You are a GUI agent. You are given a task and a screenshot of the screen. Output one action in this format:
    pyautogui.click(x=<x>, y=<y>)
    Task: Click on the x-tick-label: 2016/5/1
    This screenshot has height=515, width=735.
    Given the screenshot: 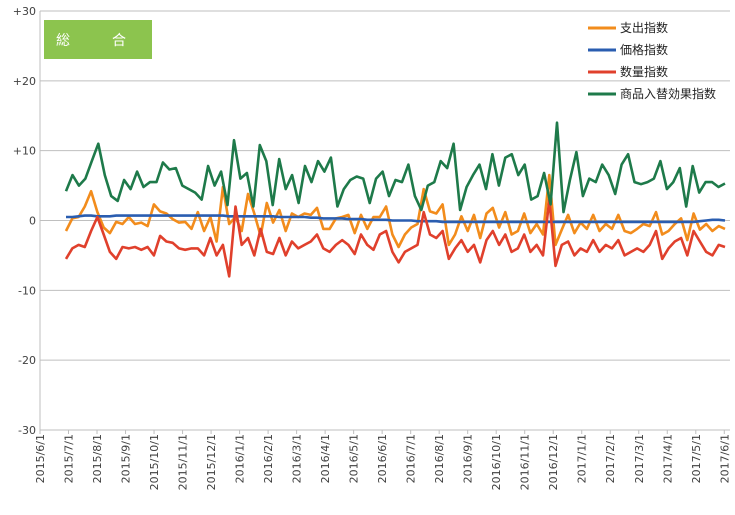 What is the action you would take?
    pyautogui.click(x=354, y=458)
    